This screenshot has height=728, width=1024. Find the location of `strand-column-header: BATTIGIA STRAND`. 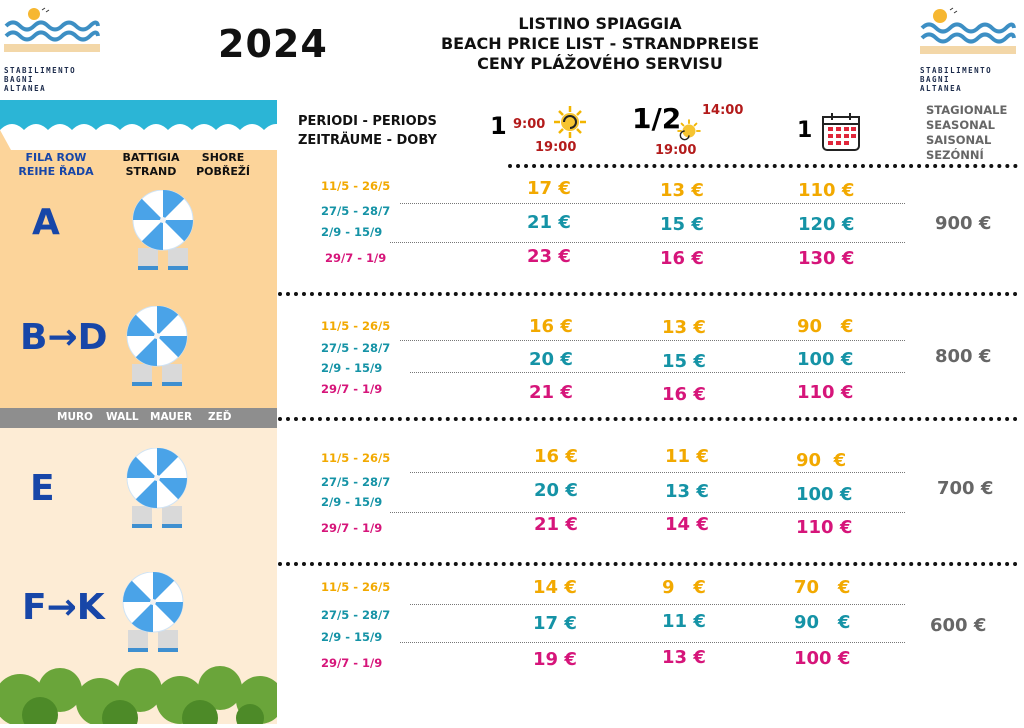

strand-column-header: BATTIGIA STRAND is located at coordinates (151, 164).